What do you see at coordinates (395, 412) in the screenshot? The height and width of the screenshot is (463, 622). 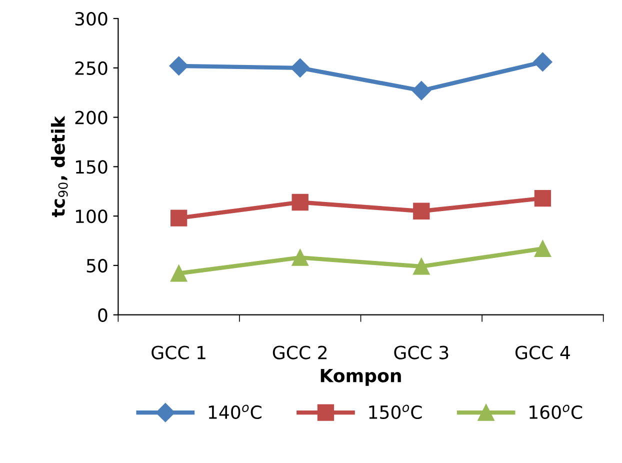 I see `legend-label: 150$^{o}$C` at bounding box center [395, 412].